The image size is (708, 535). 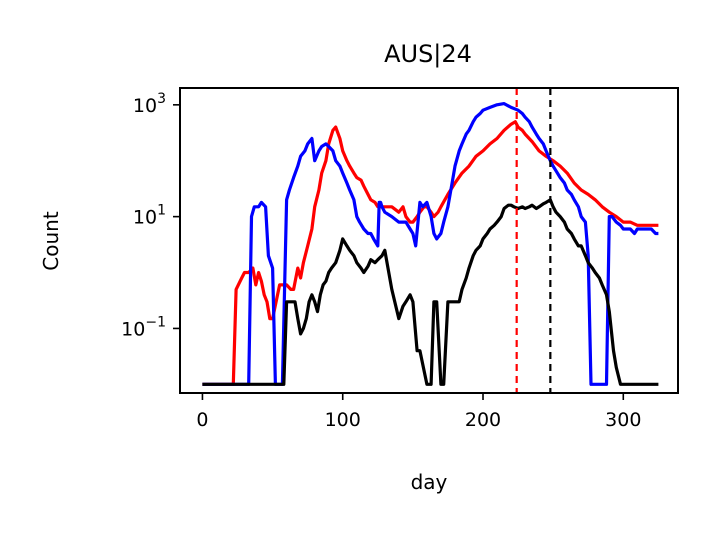 What do you see at coordinates (418, 412) in the screenshot?
I see `x-axis: 0 100 200 300` at bounding box center [418, 412].